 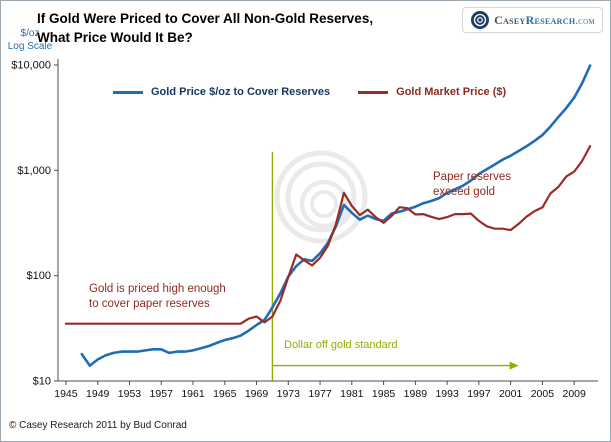 I want to click on annotation-gold-covers-reserves-line2: to cover paper reserves, so click(x=149, y=304).